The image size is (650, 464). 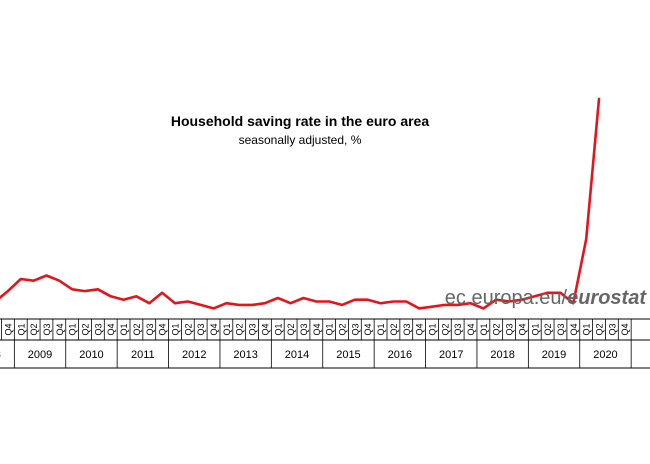 What do you see at coordinates (297, 355) in the screenshot?
I see `tick-label-year: 2014` at bounding box center [297, 355].